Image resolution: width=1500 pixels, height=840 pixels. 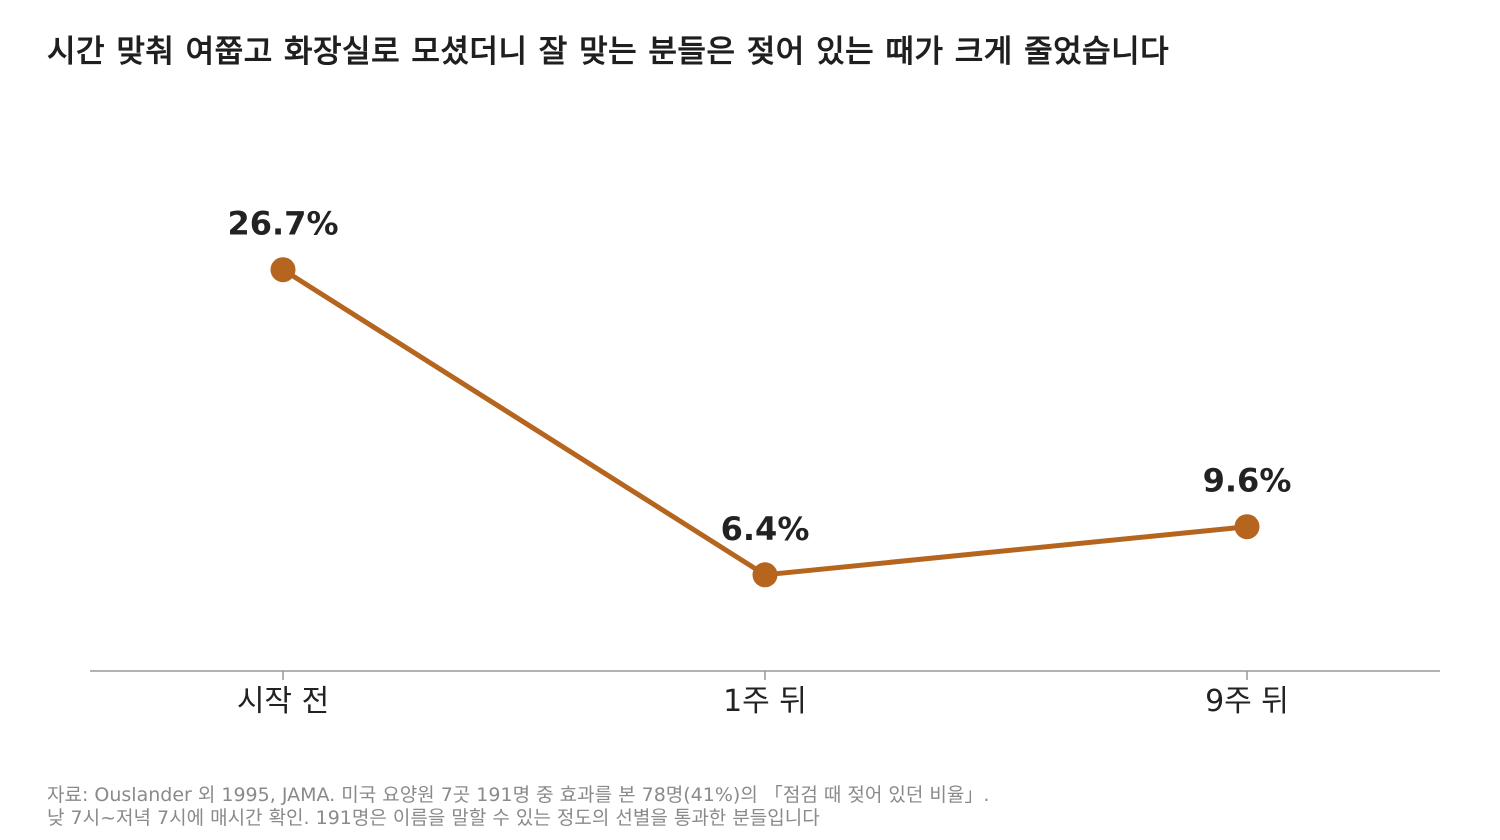 I want to click on x-tick-labels: 시작 전 1주 뒤 9주 뒤, so click(x=763, y=701).